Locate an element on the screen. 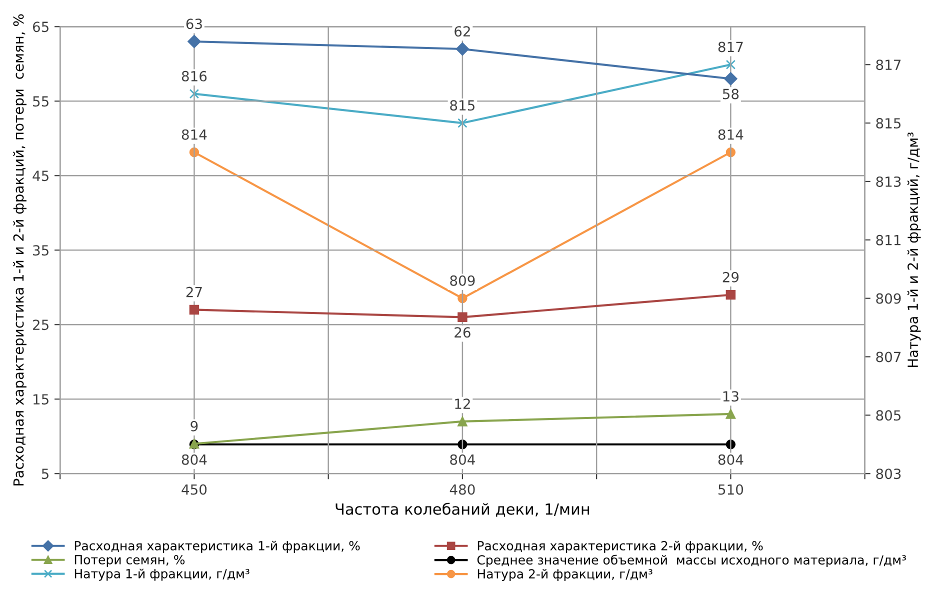  y2-tick-label: 805 is located at coordinates (888, 415).